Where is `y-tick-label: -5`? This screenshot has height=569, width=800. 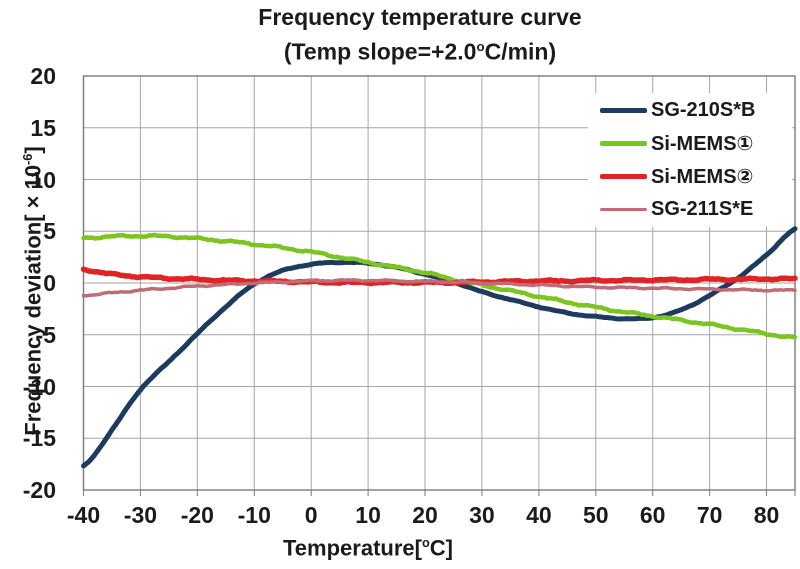
y-tick-label: -5 is located at coordinates (45, 334).